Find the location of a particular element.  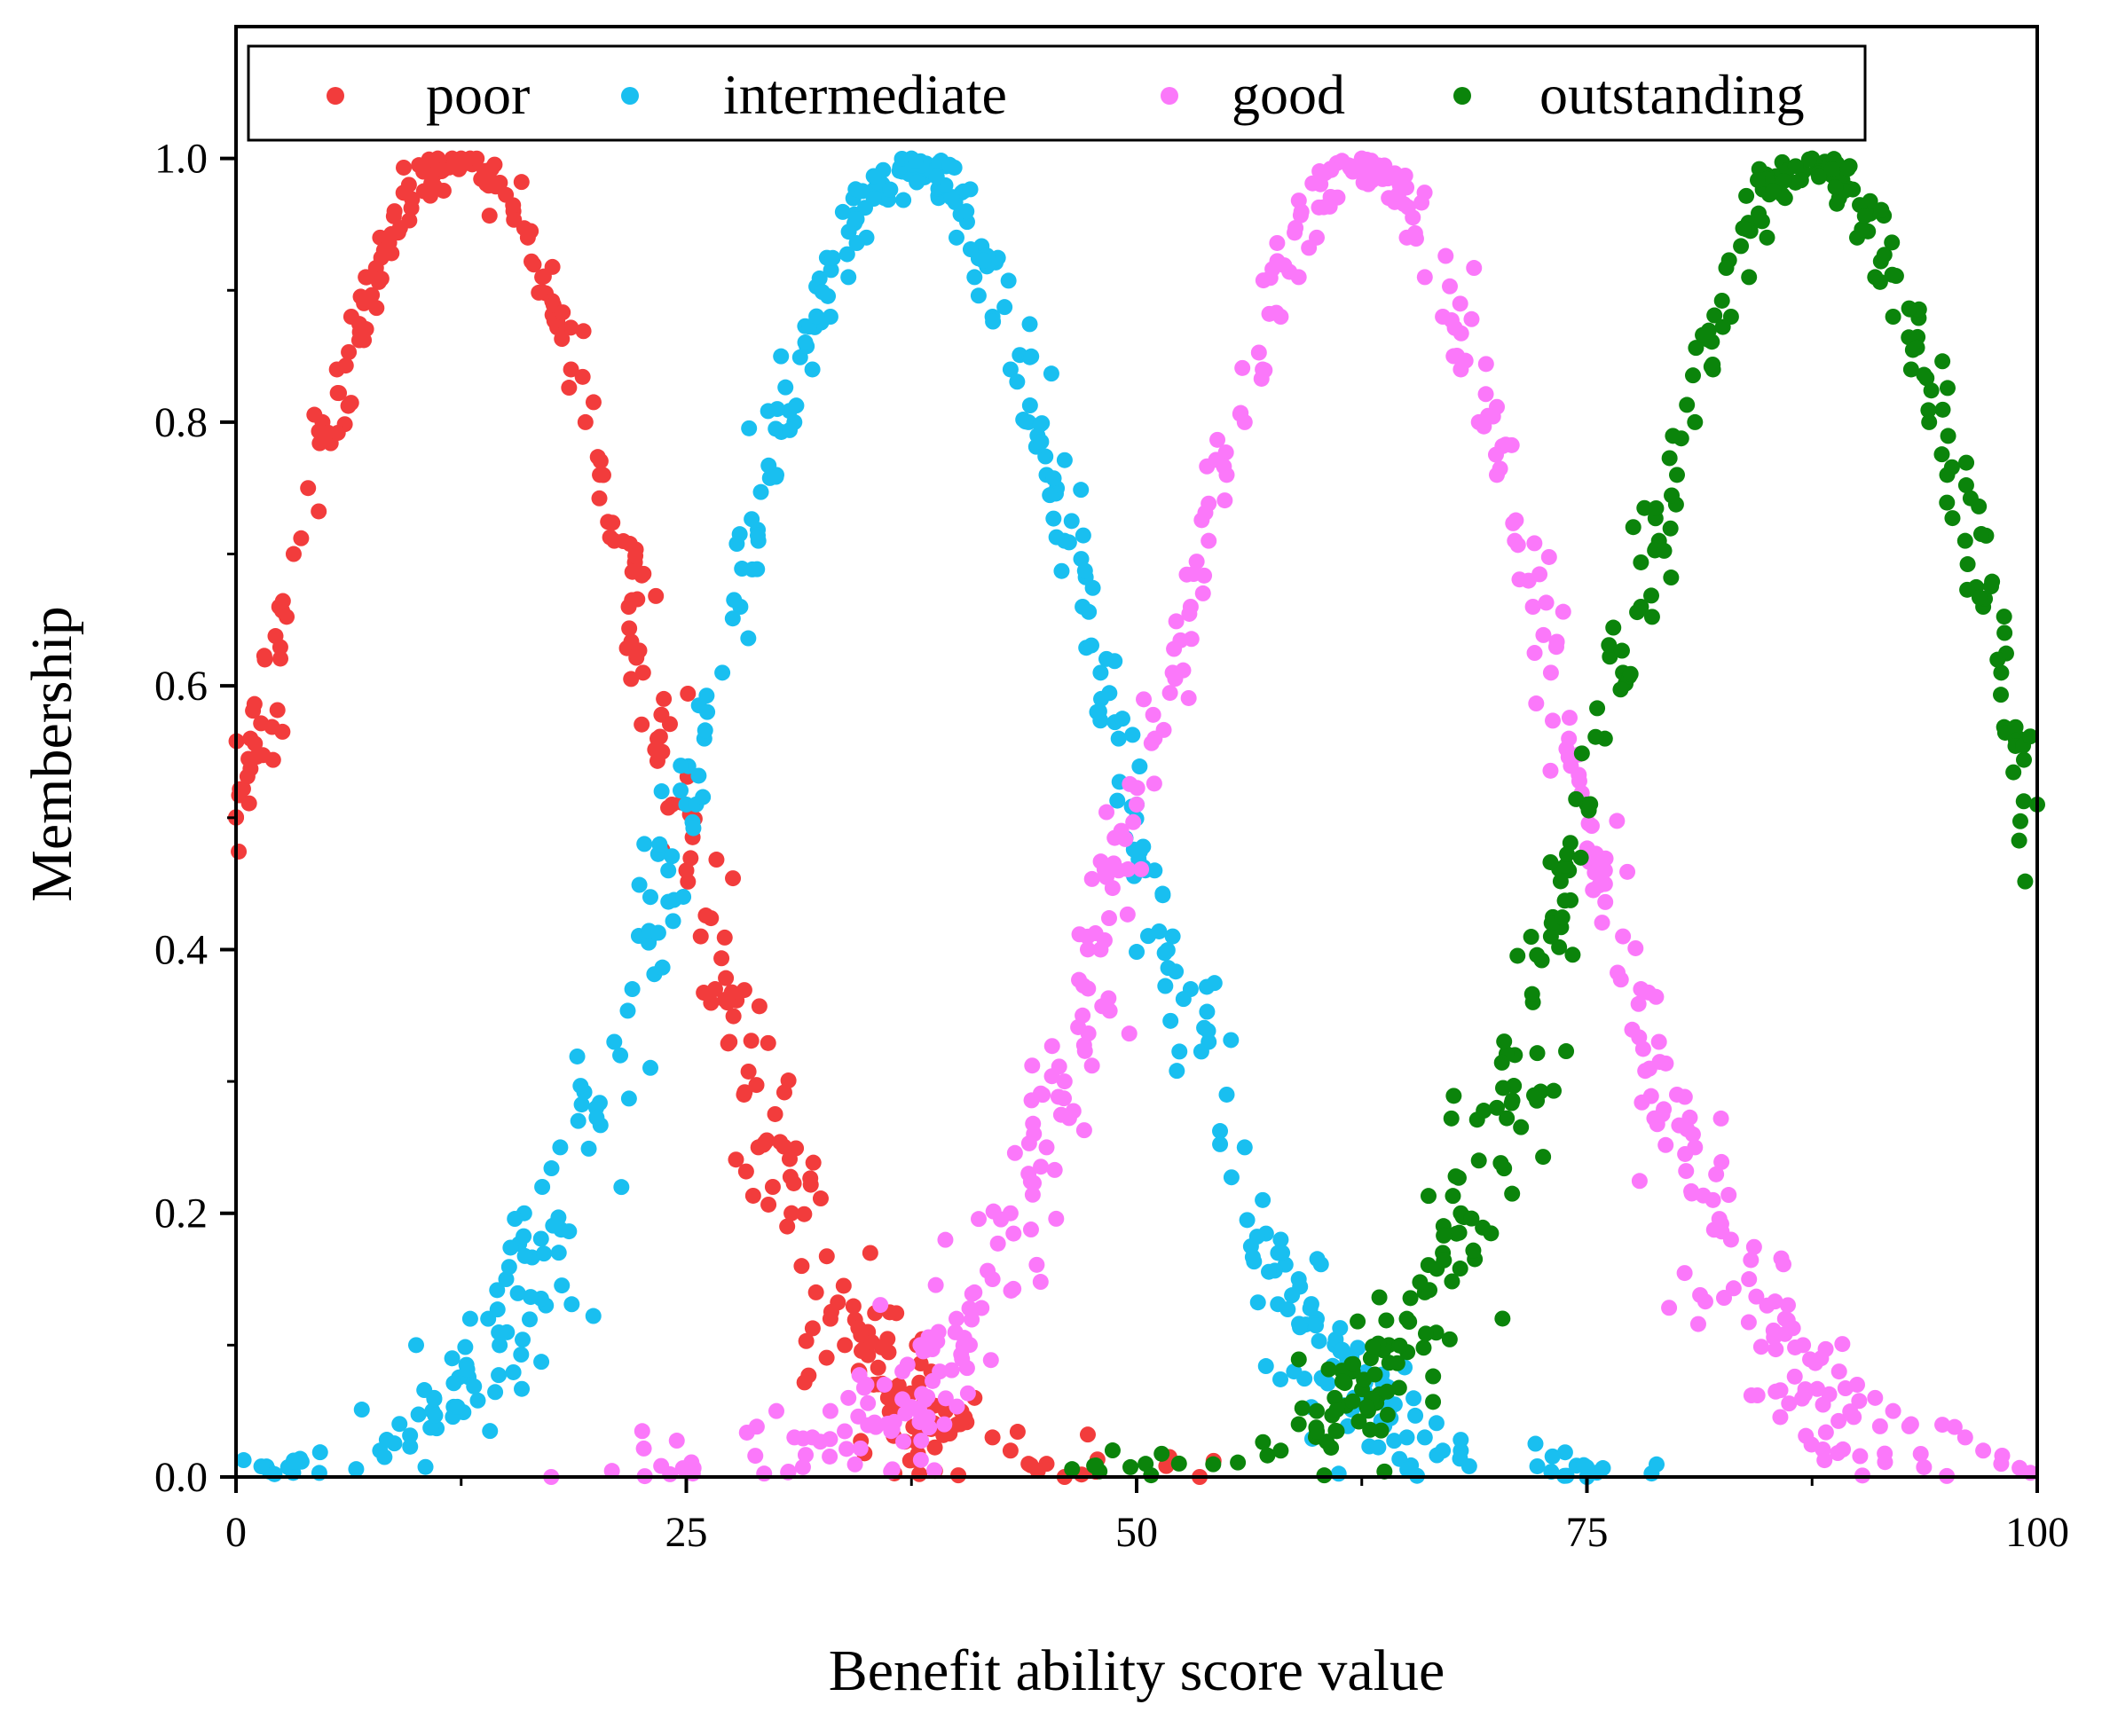

y-tick-label: 0.0 is located at coordinates (181, 1477).